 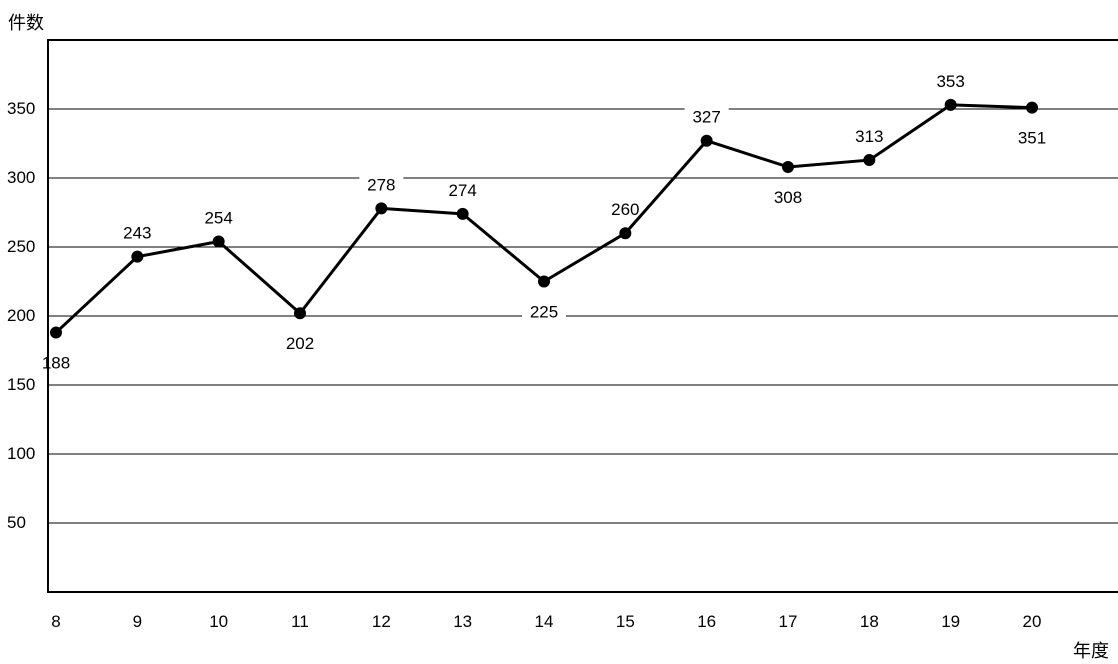 What do you see at coordinates (300, 621) in the screenshot?
I see `x-tick-label: 11` at bounding box center [300, 621].